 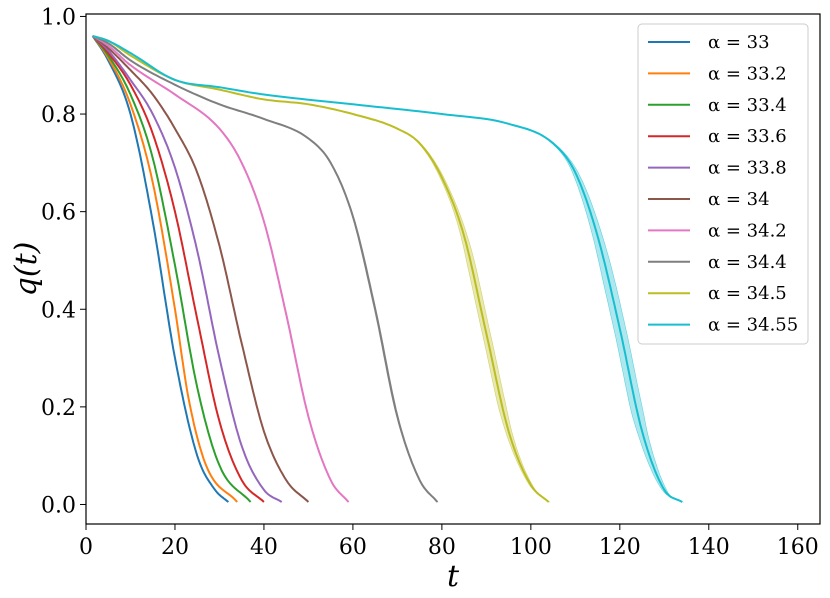 What do you see at coordinates (26, 269) in the screenshot?
I see `y-axis-label: q(t)` at bounding box center [26, 269].